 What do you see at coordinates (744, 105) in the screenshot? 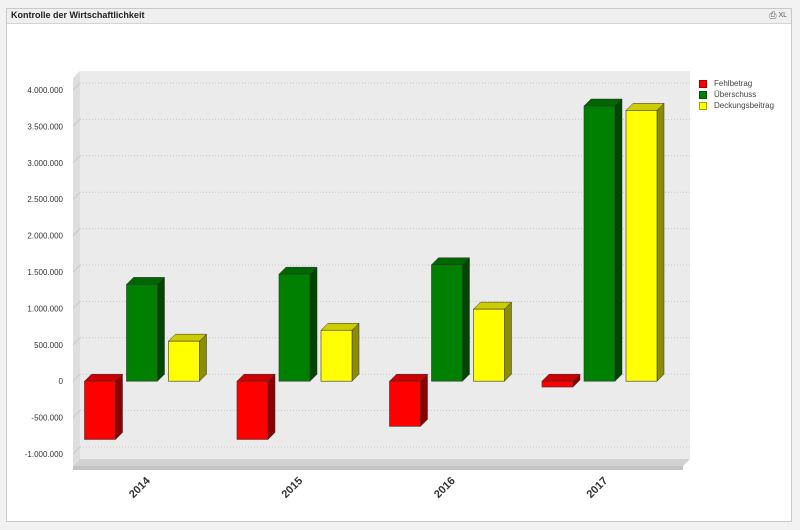
I see `legend-label: Deckungsbeitrag` at bounding box center [744, 105].